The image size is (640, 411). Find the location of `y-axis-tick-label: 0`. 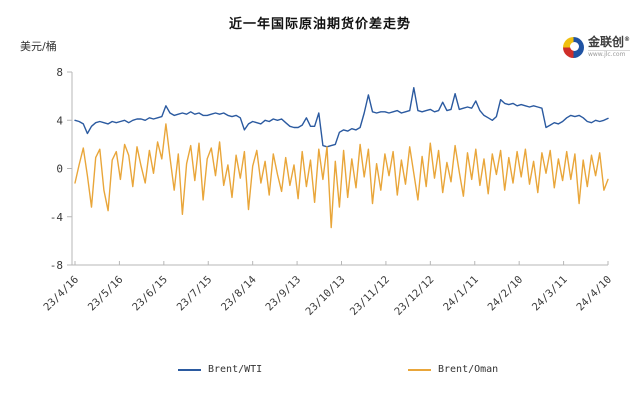

y-axis-tick-label: 0 is located at coordinates (59, 169).